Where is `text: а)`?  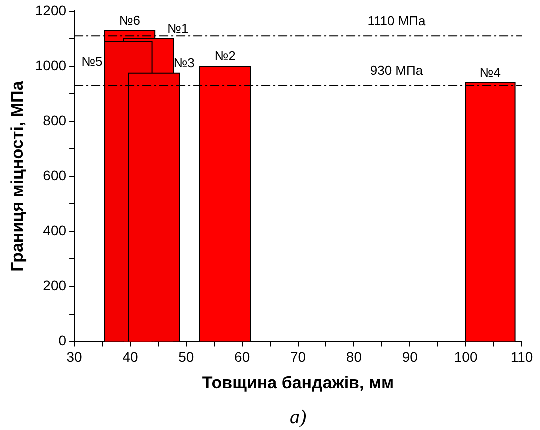
text: а) is located at coordinates (298, 417).